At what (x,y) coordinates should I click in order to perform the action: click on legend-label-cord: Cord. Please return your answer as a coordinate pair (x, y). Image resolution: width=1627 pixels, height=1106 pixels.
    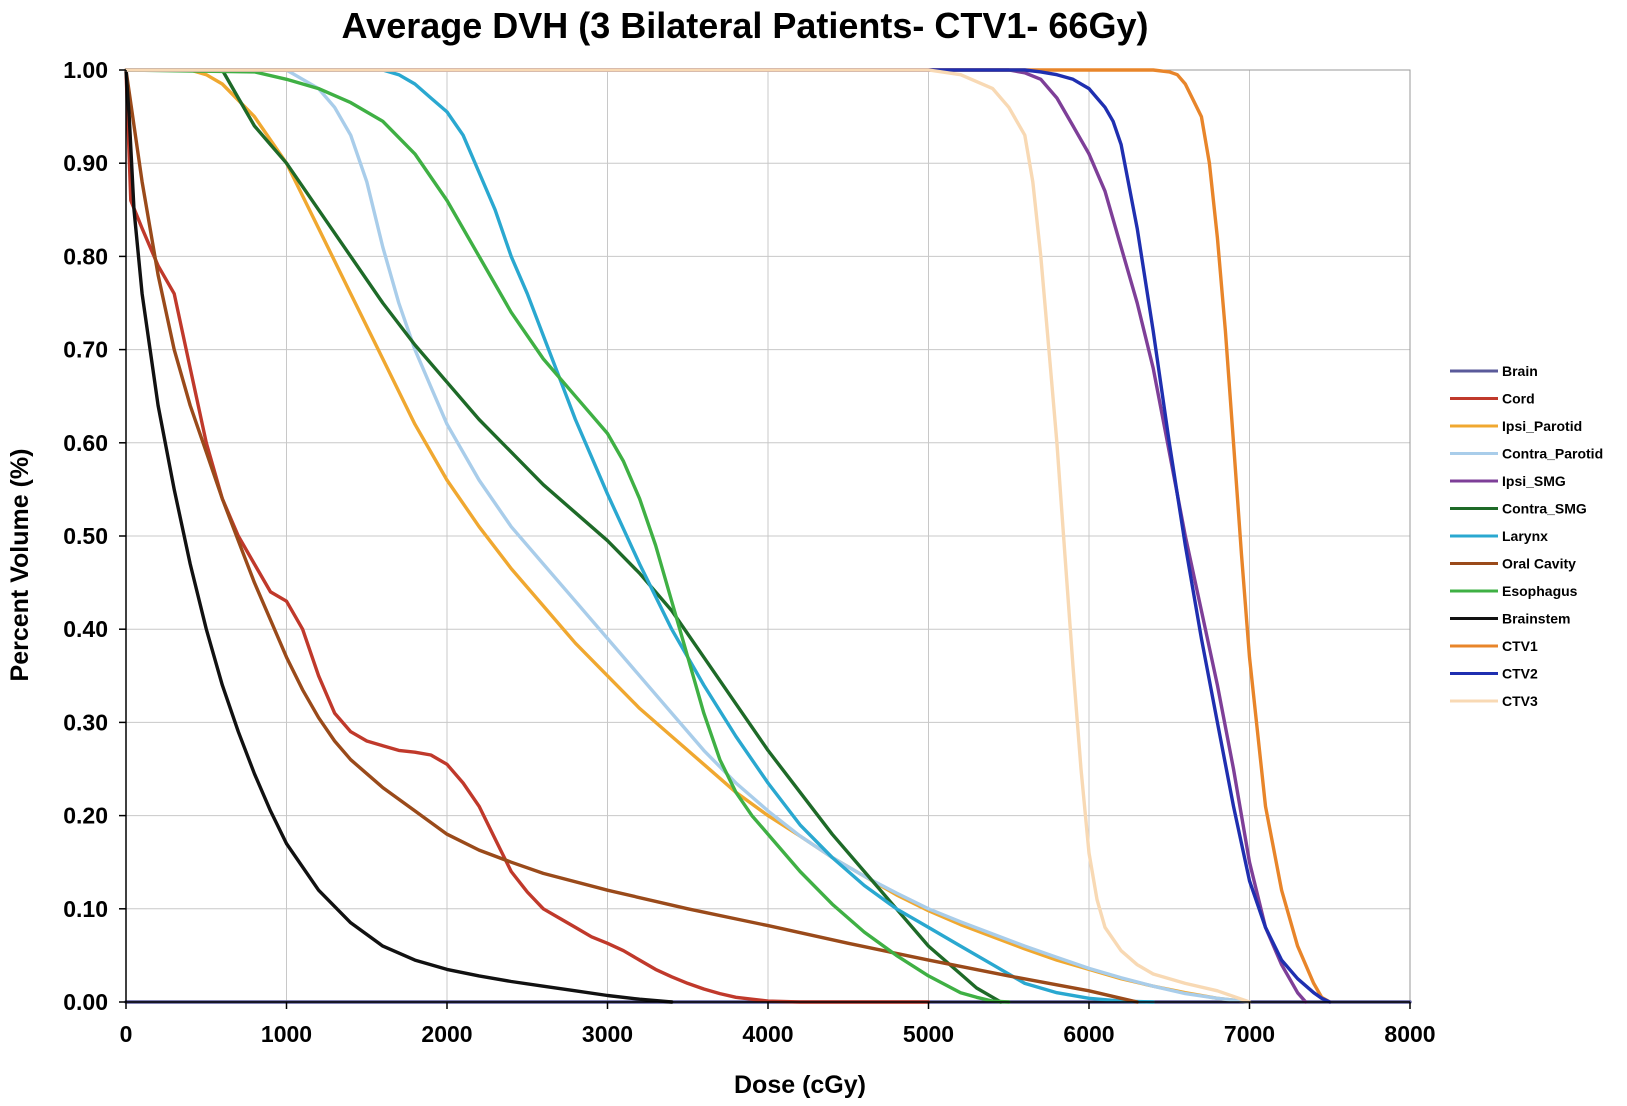
    Looking at the image, I should click on (1518, 399).